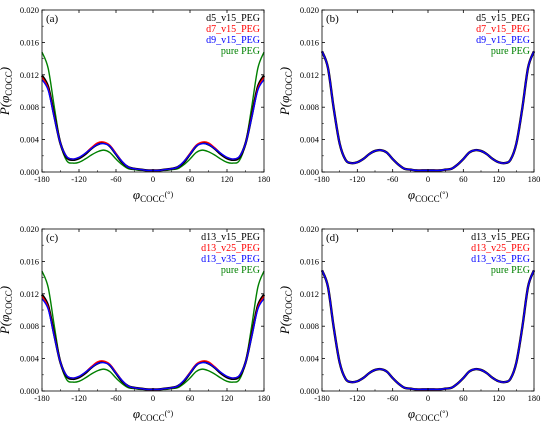 Image resolution: width=550 pixels, height=428 pixels. I want to click on panel-label: (a), so click(52, 19).